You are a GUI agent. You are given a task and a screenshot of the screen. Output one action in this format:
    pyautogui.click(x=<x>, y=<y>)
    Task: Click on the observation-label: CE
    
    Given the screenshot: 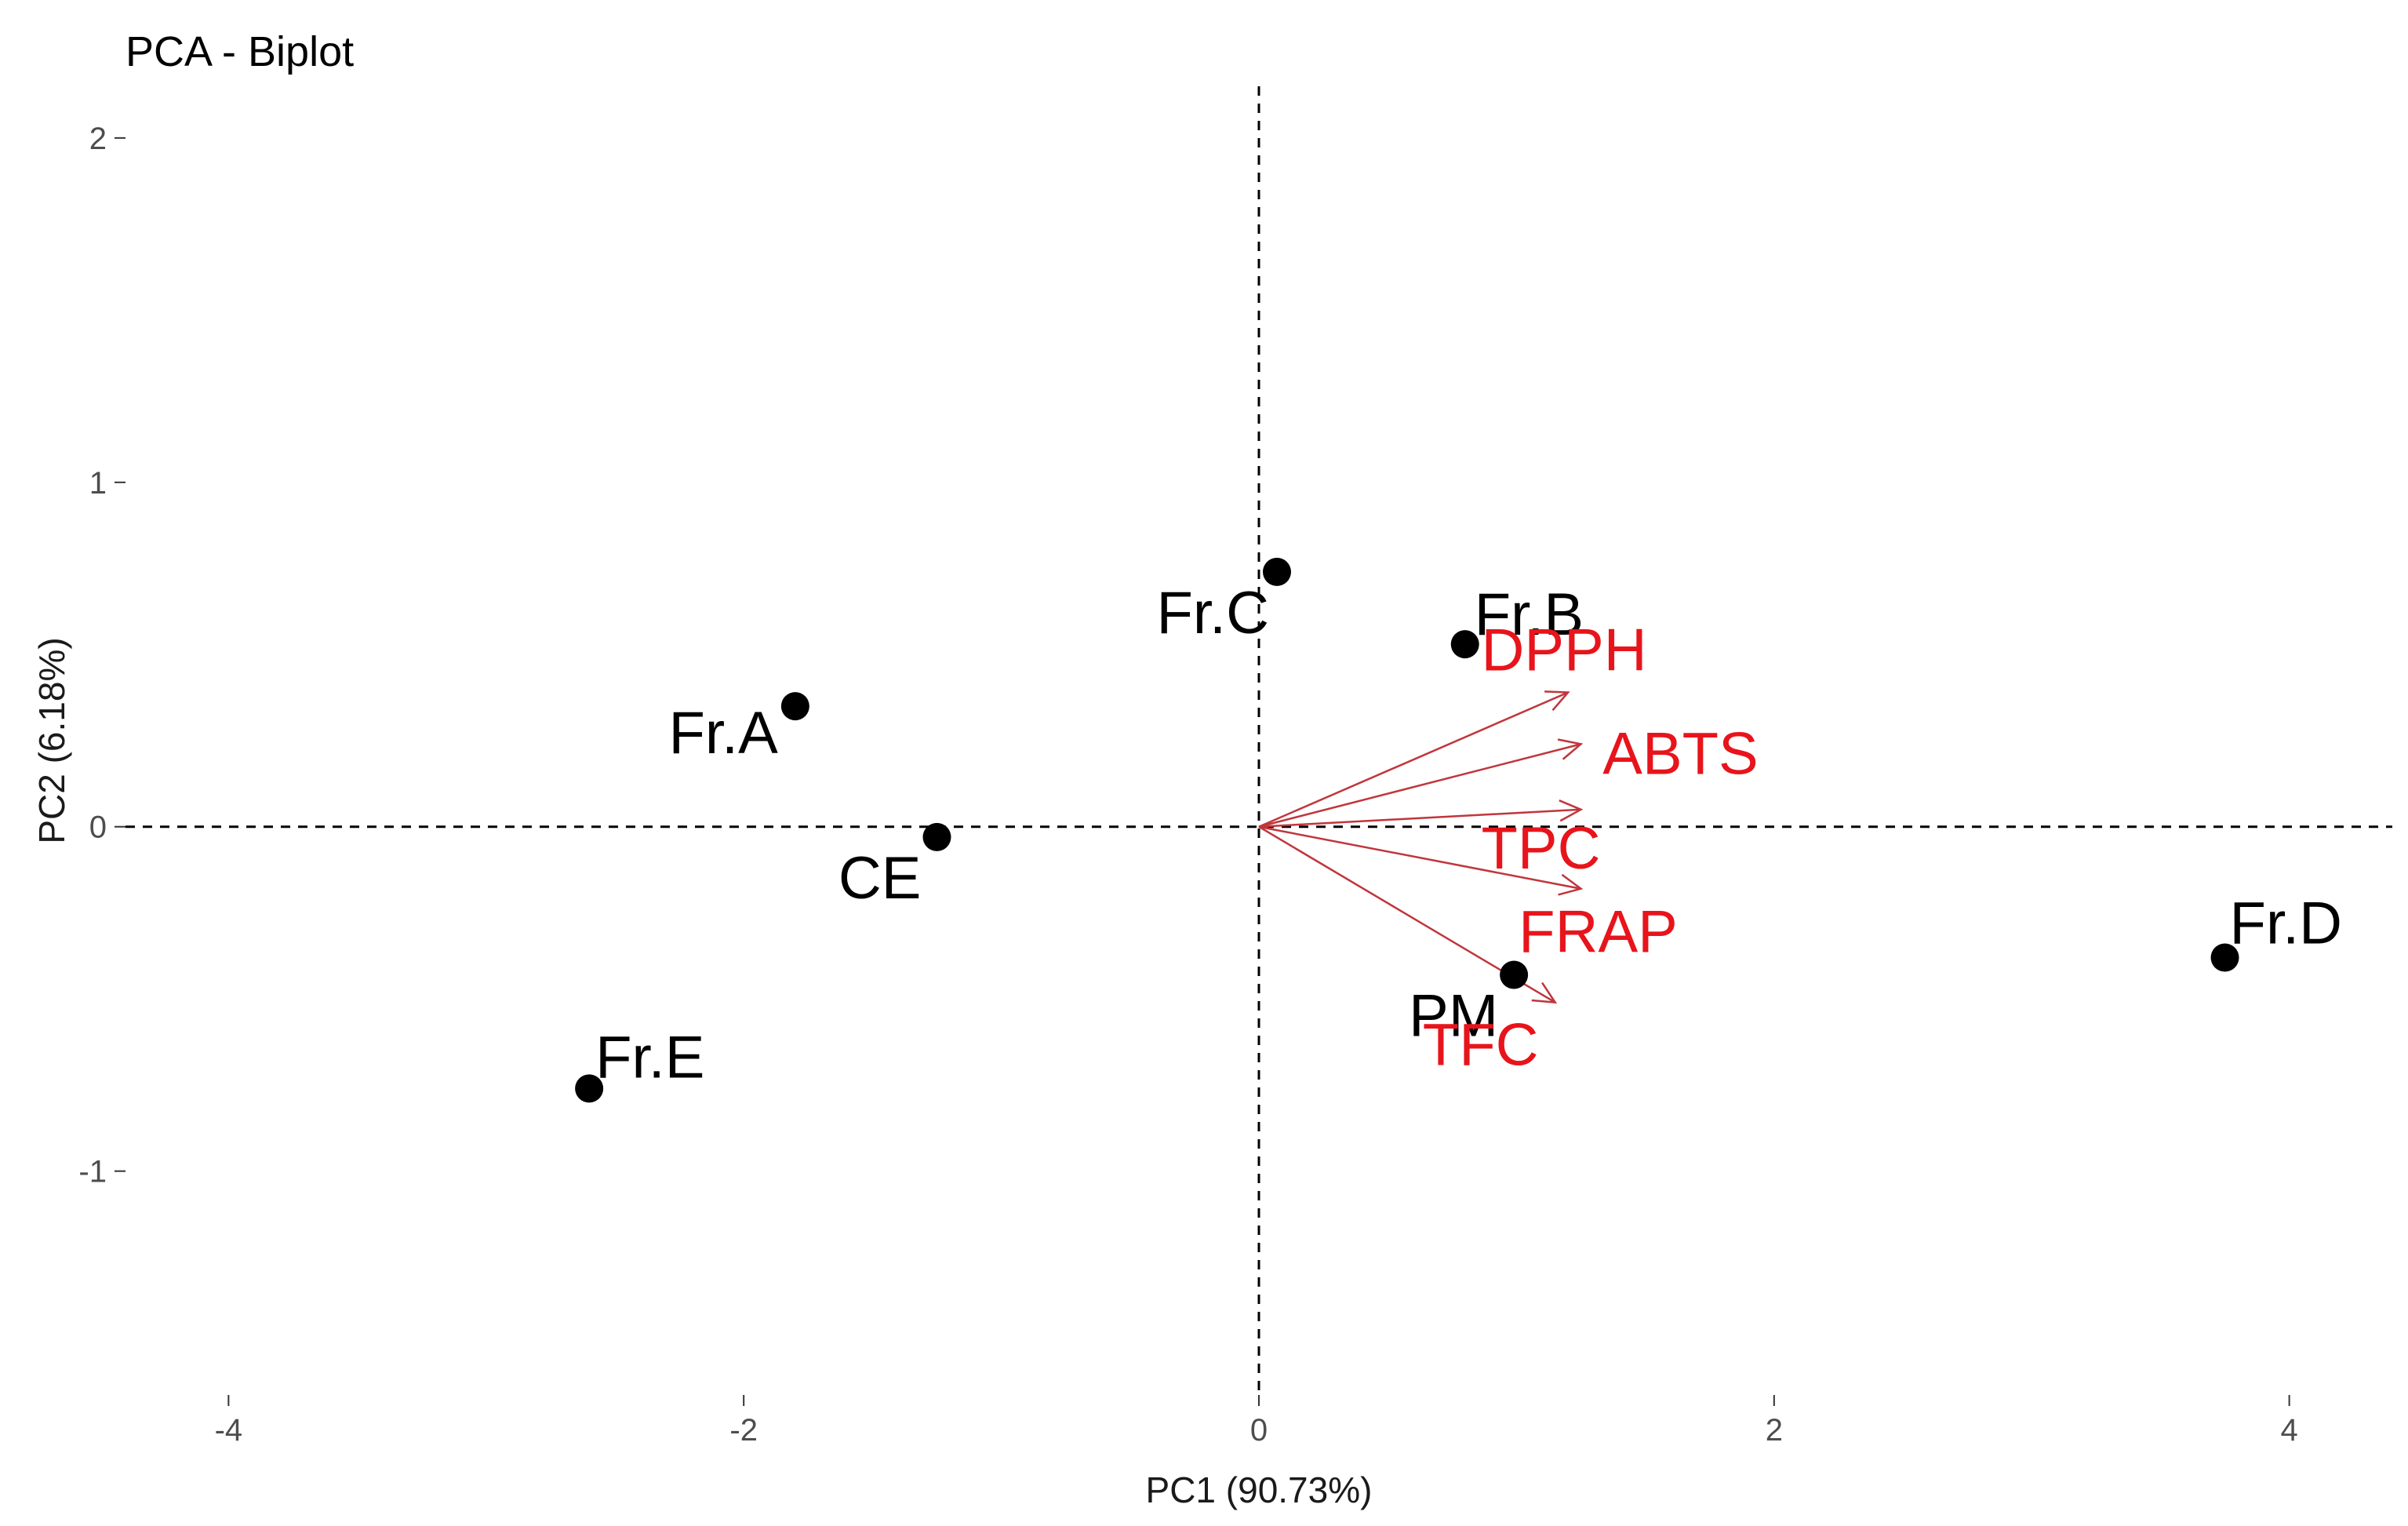 What is the action you would take?
    pyautogui.click(x=880, y=878)
    